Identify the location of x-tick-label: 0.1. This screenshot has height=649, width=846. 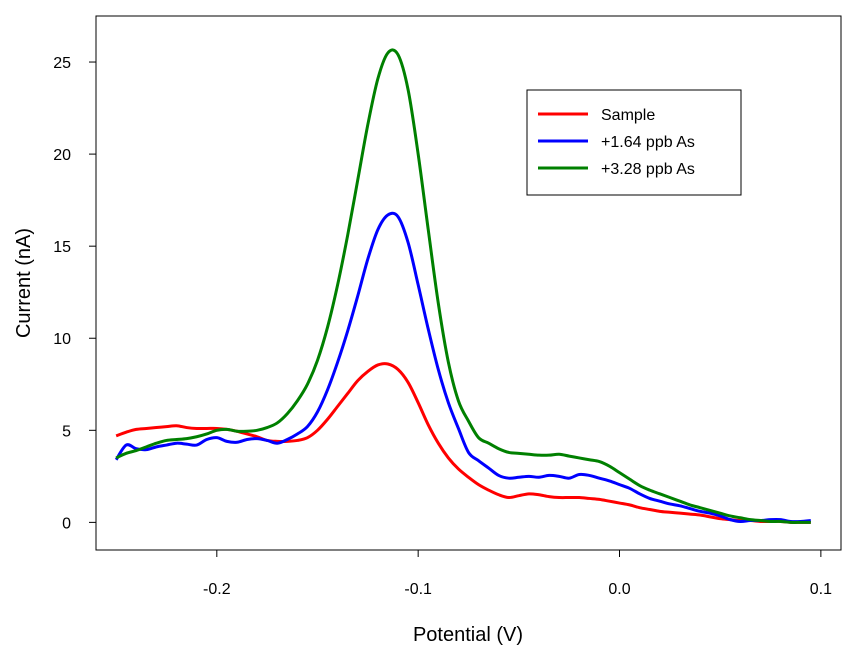
(821, 589).